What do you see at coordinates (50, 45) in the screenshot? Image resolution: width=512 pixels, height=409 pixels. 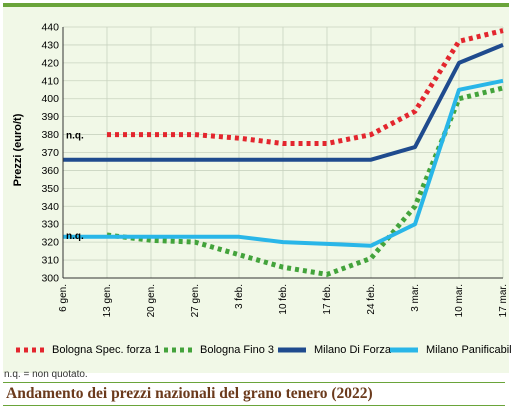 I see `y-tick-label: 430` at bounding box center [50, 45].